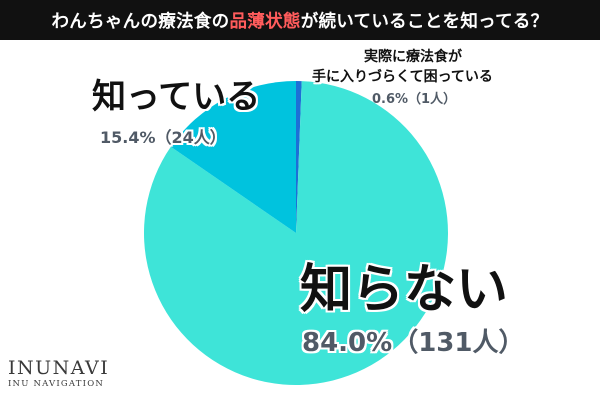 Image resolution: width=600 pixels, height=404 pixels. I want to click on slice-shitteiru, so click(233, 157).